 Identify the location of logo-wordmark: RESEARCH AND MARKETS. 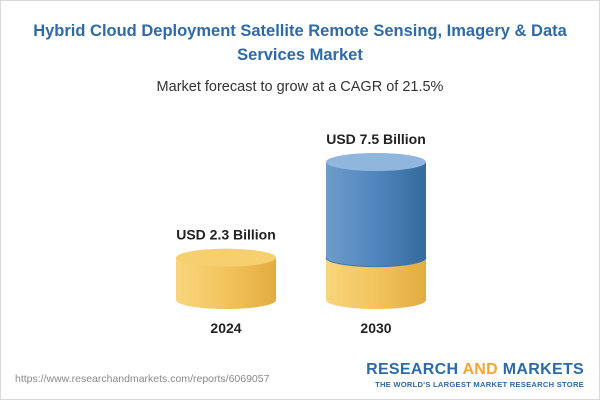
(475, 370).